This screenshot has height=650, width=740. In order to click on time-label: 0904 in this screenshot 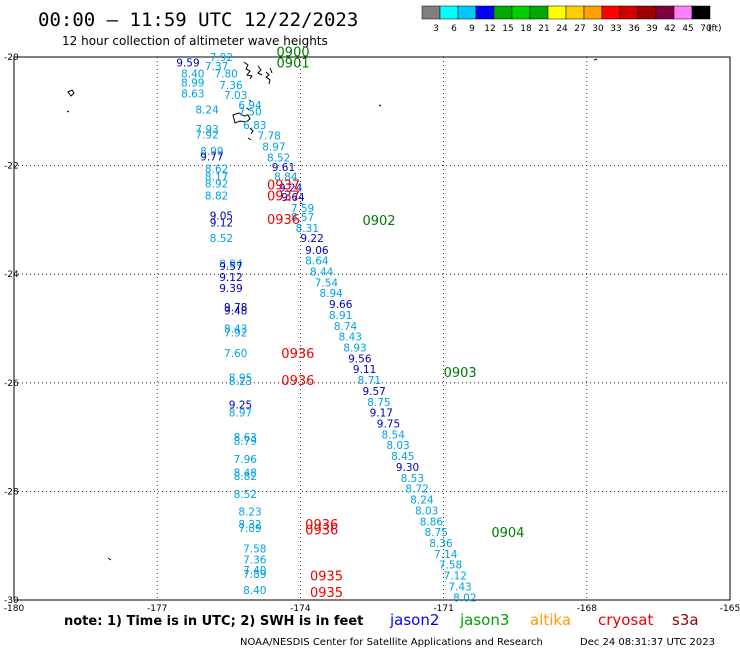, I will do `click(507, 533)`.